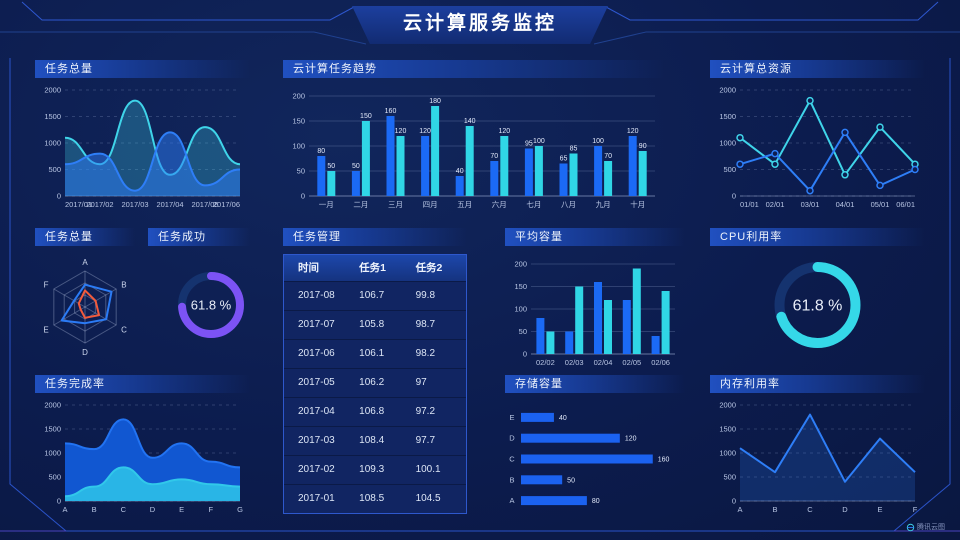 This screenshot has height=540, width=960. I want to click on svg-text: 02/05, so click(631, 362).